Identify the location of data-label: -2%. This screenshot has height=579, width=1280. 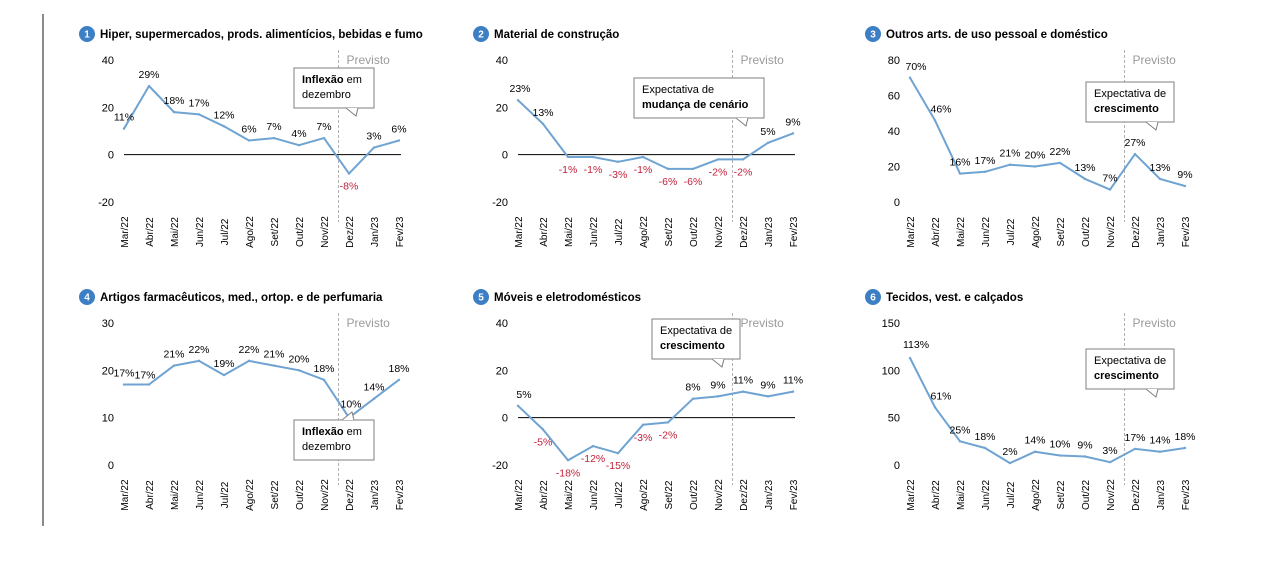
(718, 172).